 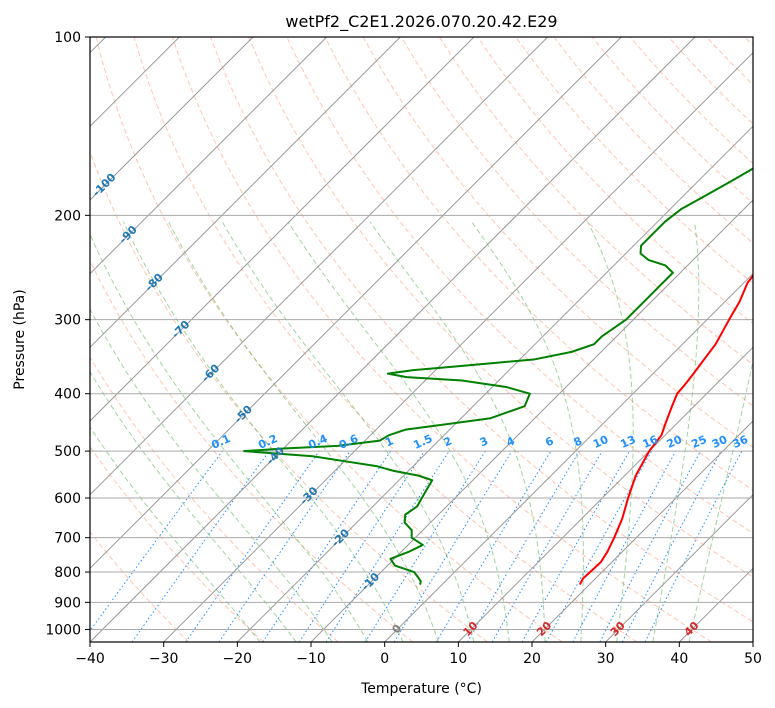 I want to click on isotherm-label: 30, so click(x=618, y=629).